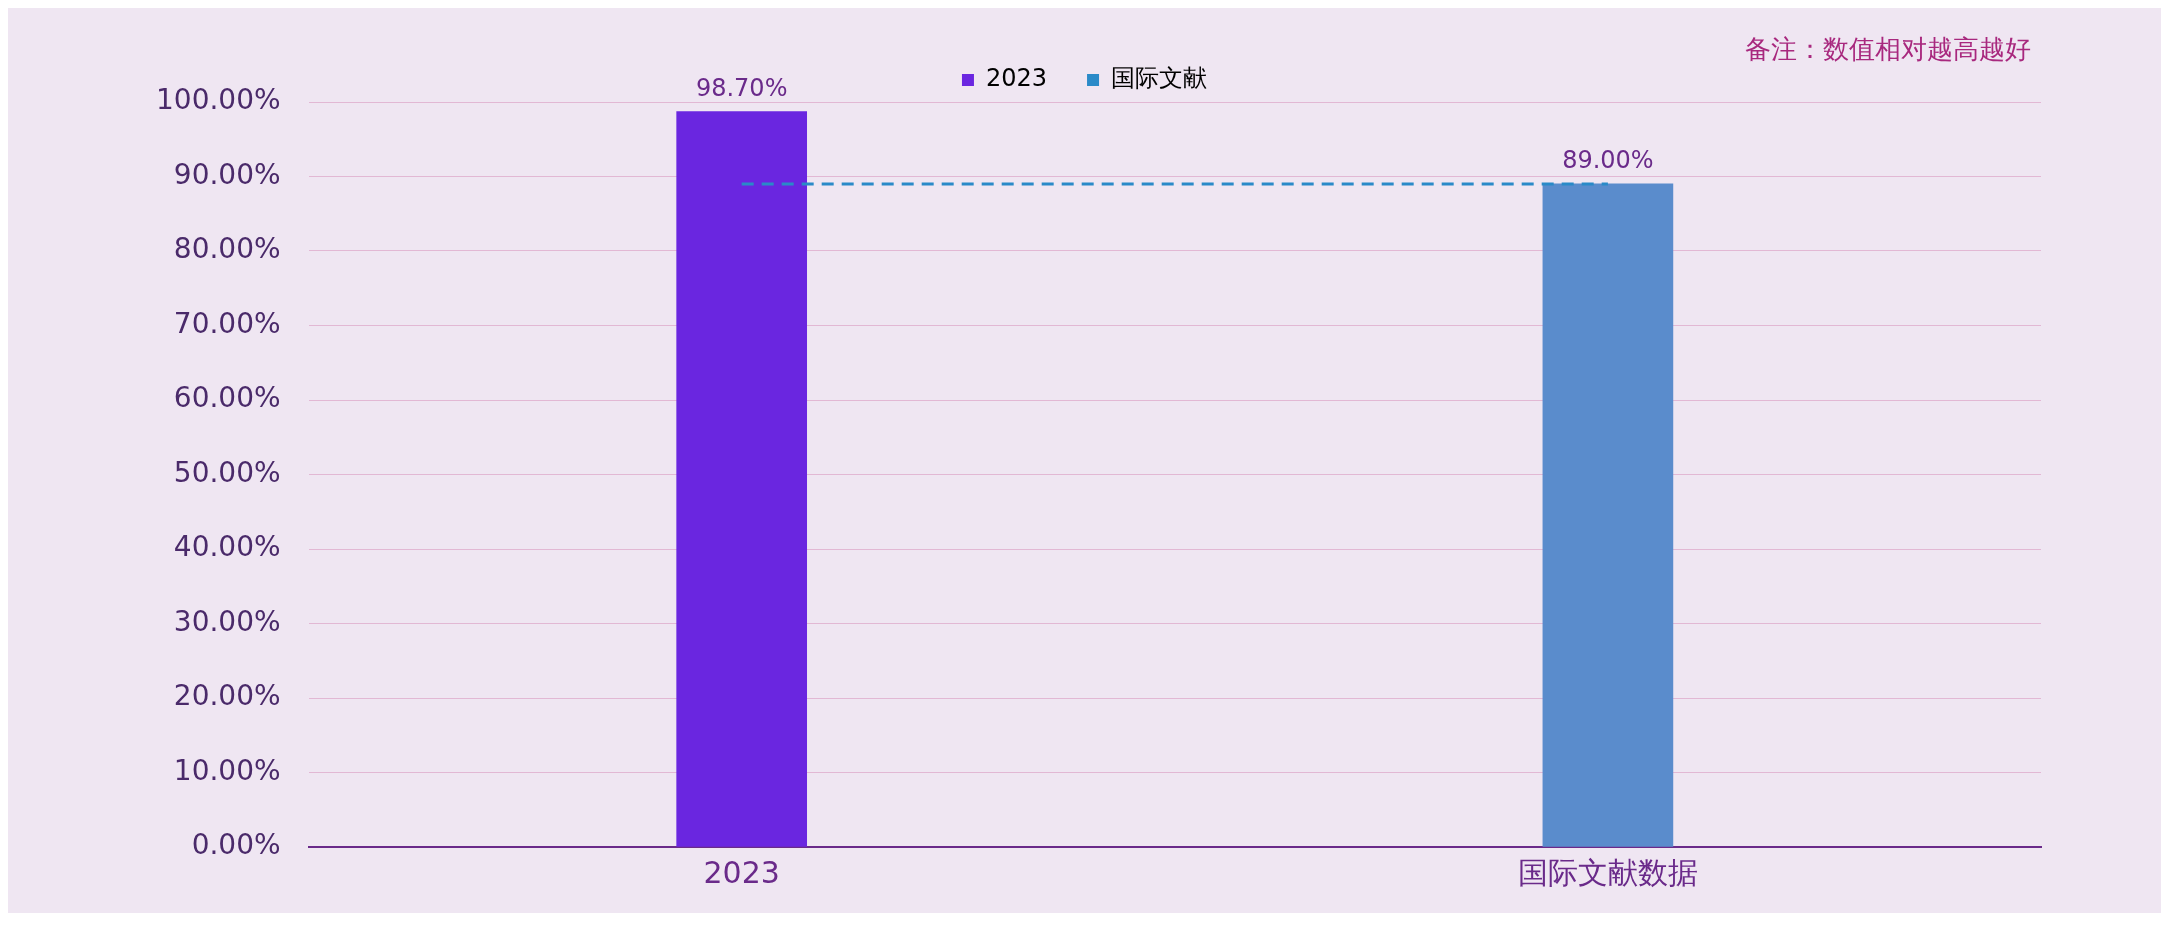 The image size is (2169, 925). What do you see at coordinates (227, 174) in the screenshot?
I see `y-tick-label: 90.00%` at bounding box center [227, 174].